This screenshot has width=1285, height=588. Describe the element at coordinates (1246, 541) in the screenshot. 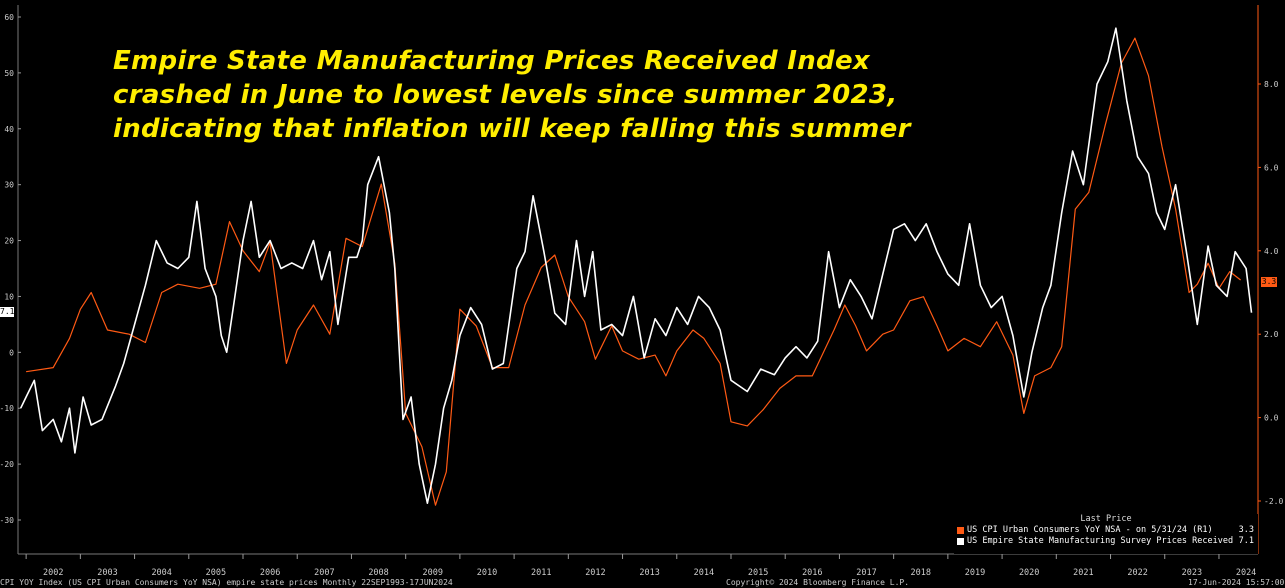

I see `legend-value: 7.1` at that location.